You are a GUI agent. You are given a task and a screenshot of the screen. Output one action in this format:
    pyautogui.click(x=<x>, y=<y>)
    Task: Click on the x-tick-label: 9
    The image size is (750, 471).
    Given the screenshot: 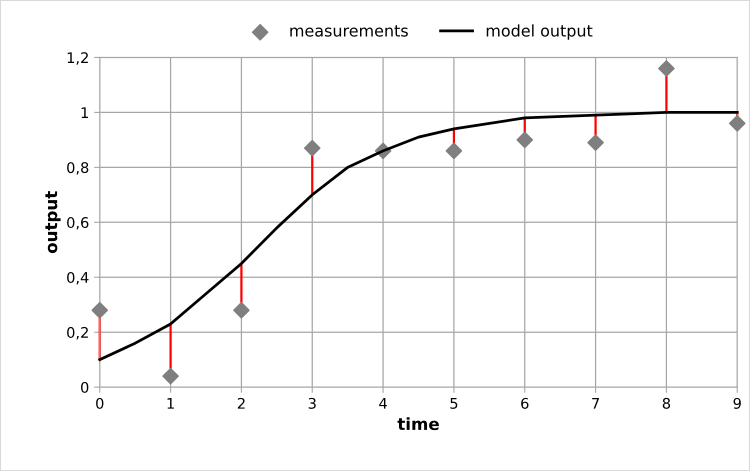 What is the action you would take?
    pyautogui.click(x=737, y=403)
    